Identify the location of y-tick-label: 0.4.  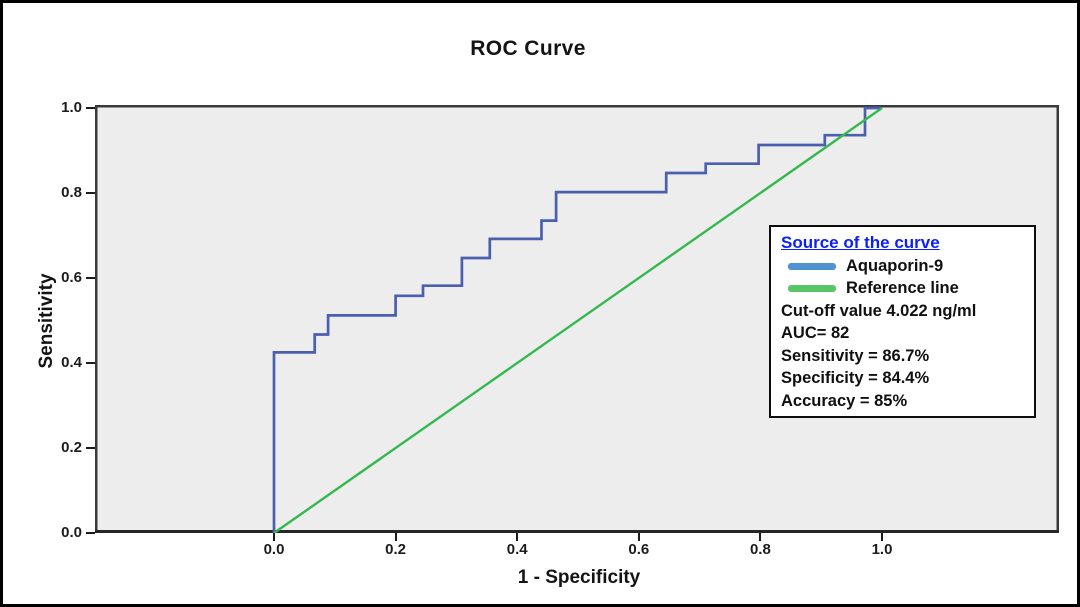
(71, 362).